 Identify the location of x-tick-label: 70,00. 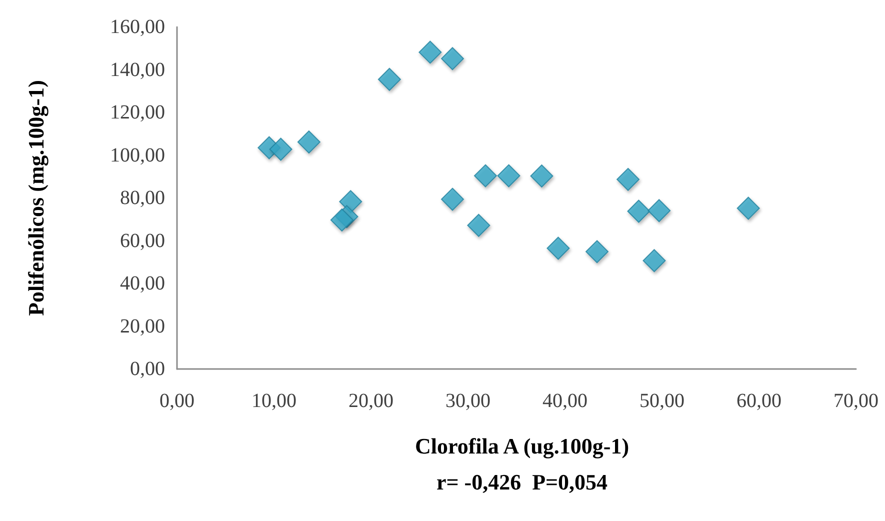
(856, 401).